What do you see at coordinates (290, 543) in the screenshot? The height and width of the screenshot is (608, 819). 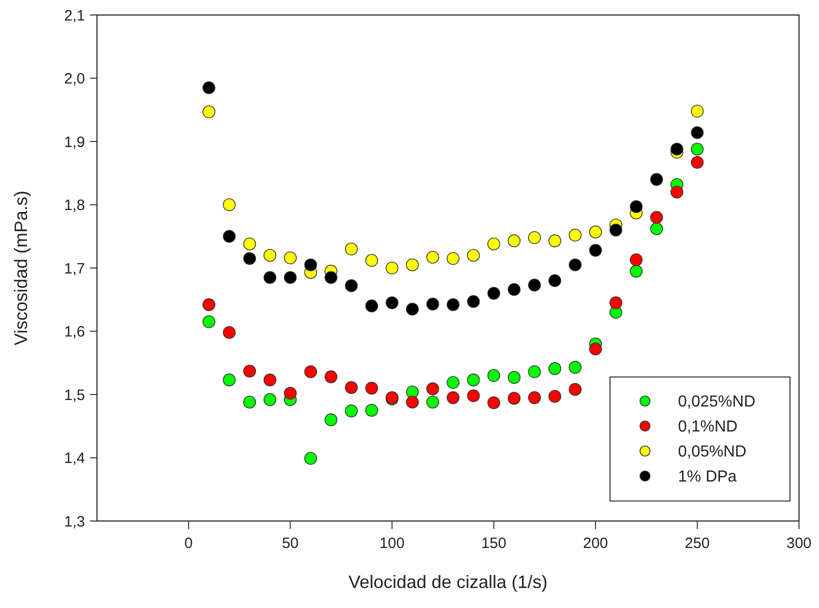 I see `x-tick-label: 50` at bounding box center [290, 543].